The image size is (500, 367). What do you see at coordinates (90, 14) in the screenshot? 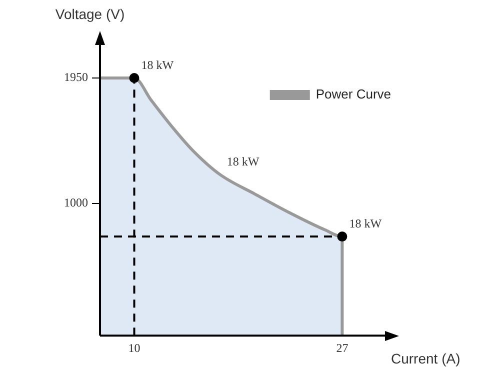
I see `y-axis-title: Voltage (V)` at bounding box center [90, 14].